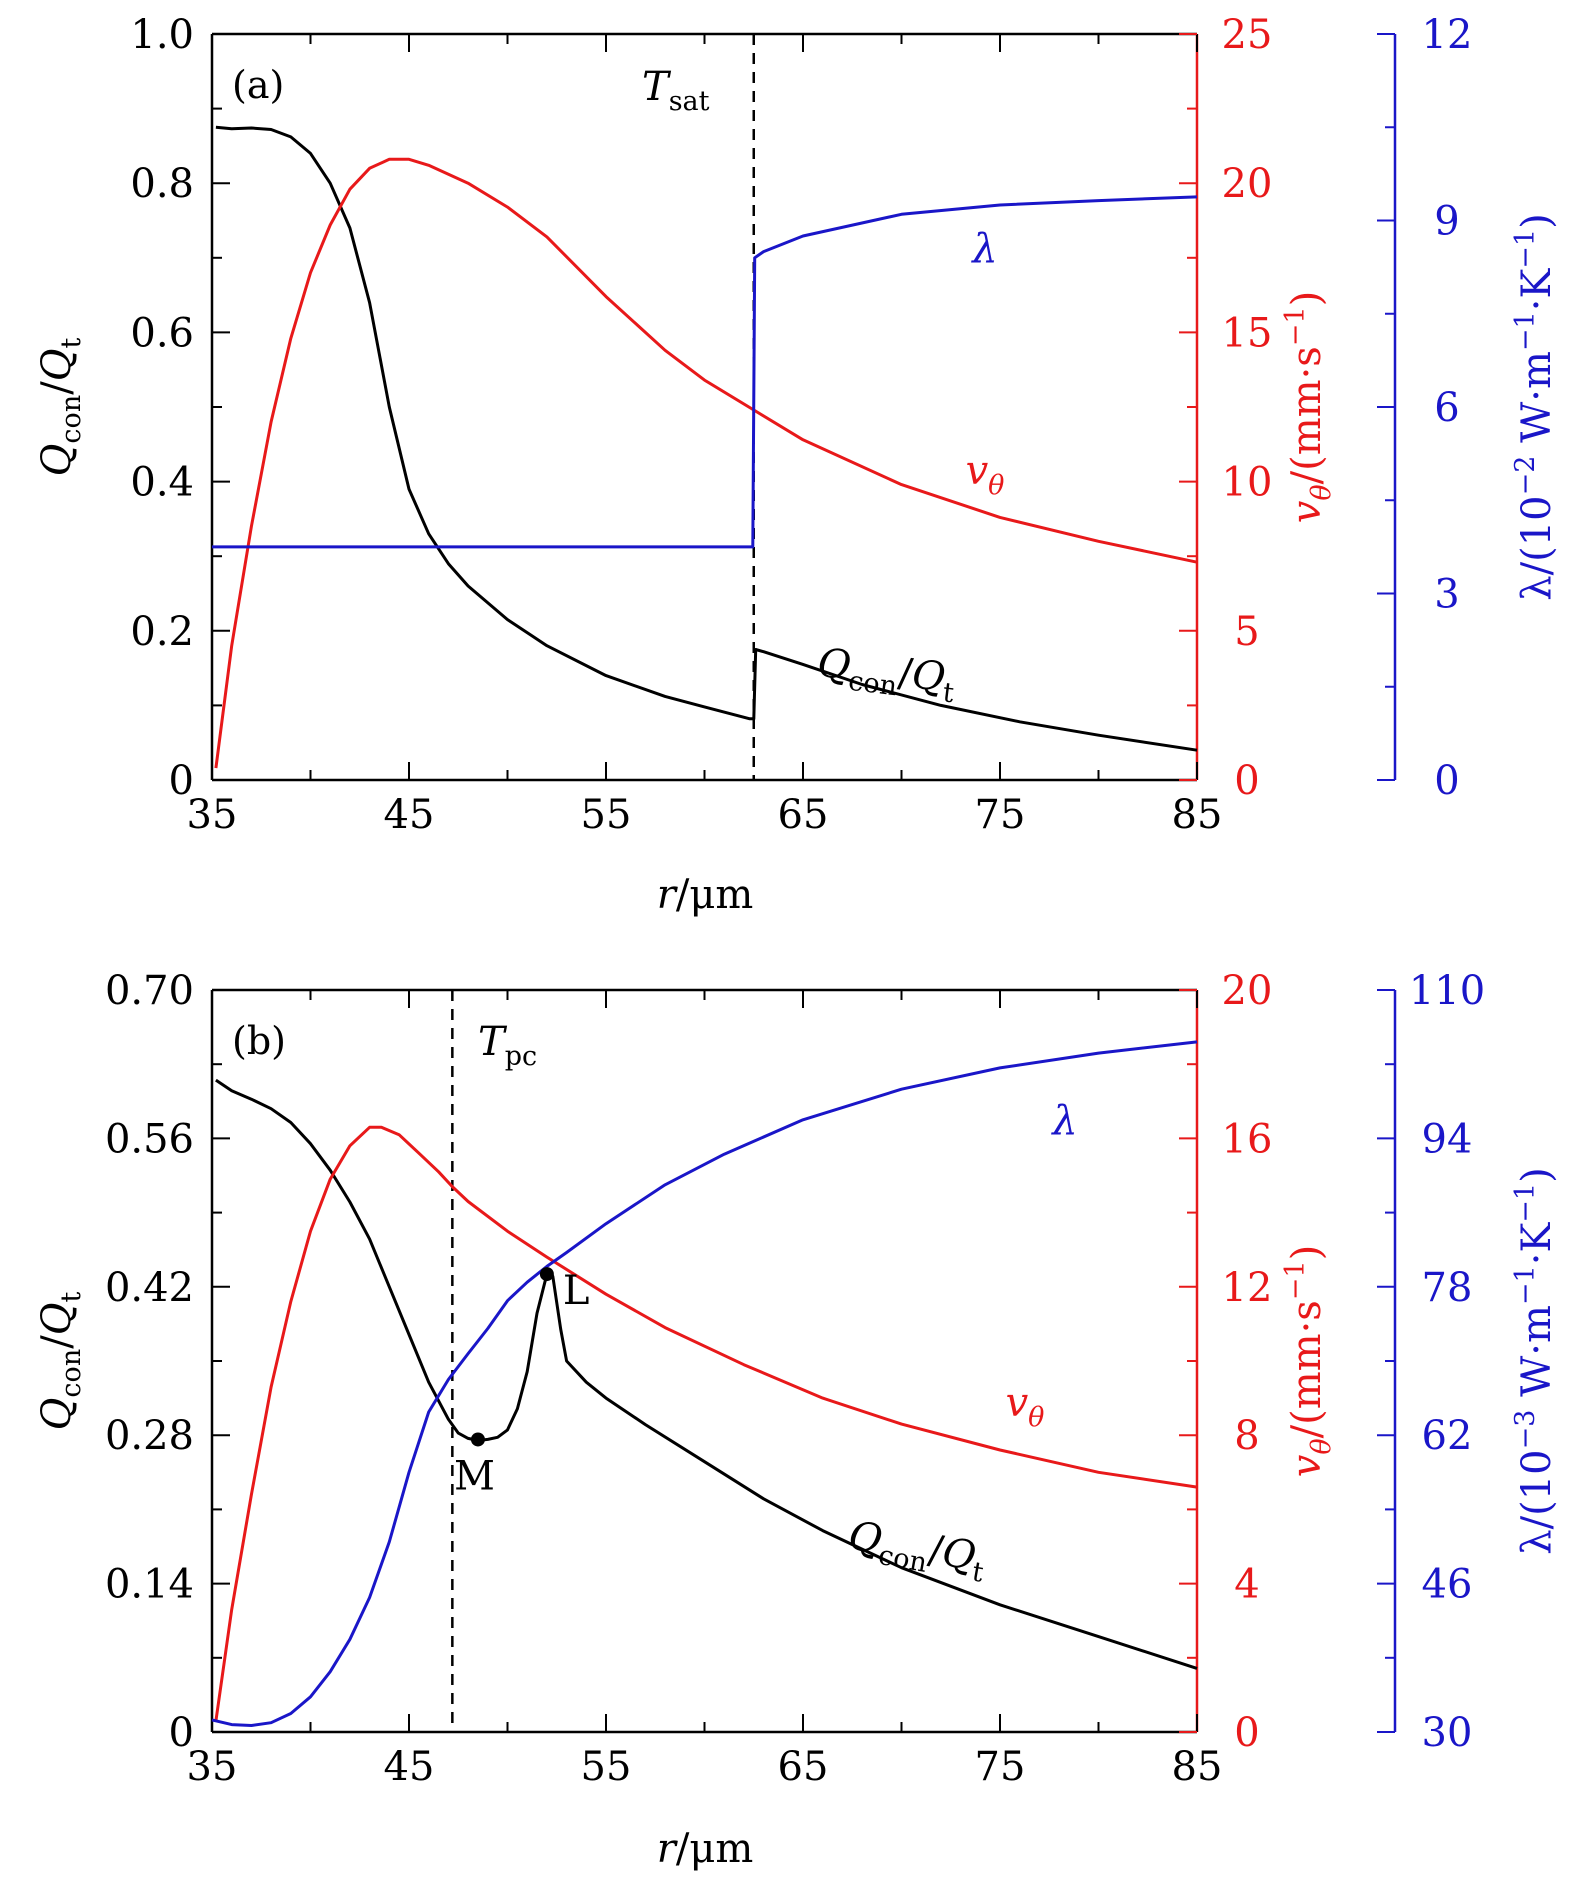  Describe the element at coordinates (1247, 1288) in the screenshot. I see `red-tick-label: 12` at that location.